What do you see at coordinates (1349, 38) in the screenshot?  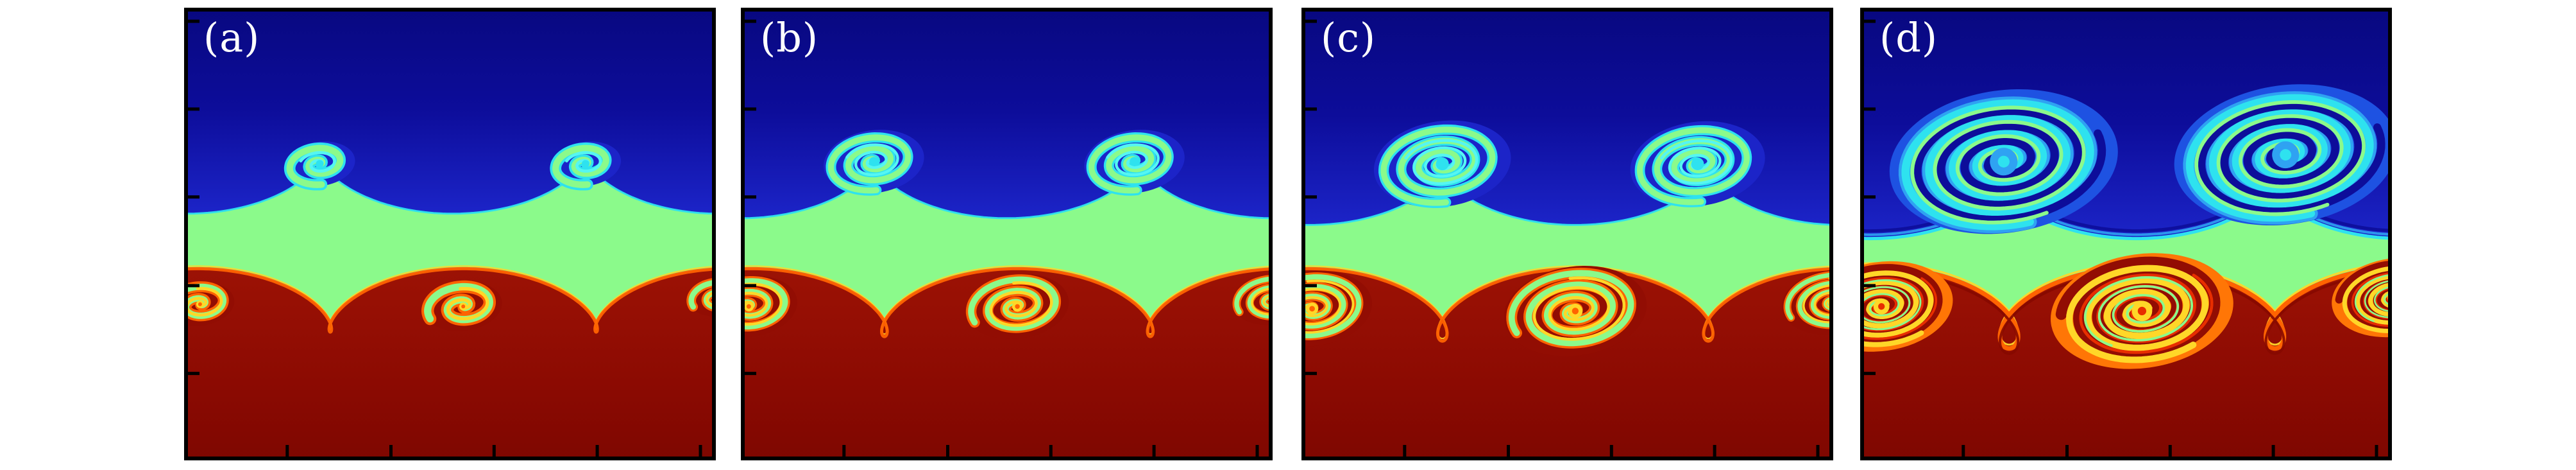 I see `panel-label-c: (c)` at bounding box center [1349, 38].